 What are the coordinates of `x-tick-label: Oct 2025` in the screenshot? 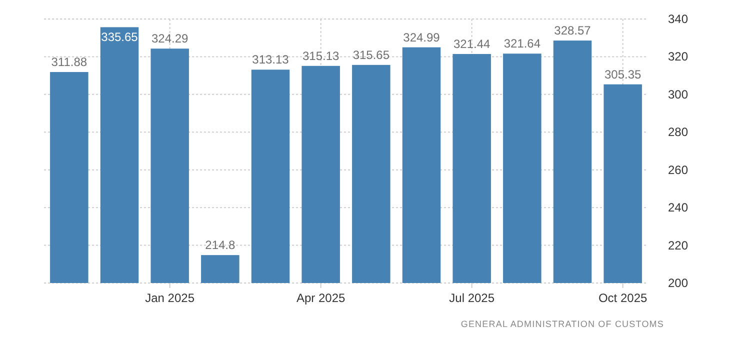 It's located at (623, 298).